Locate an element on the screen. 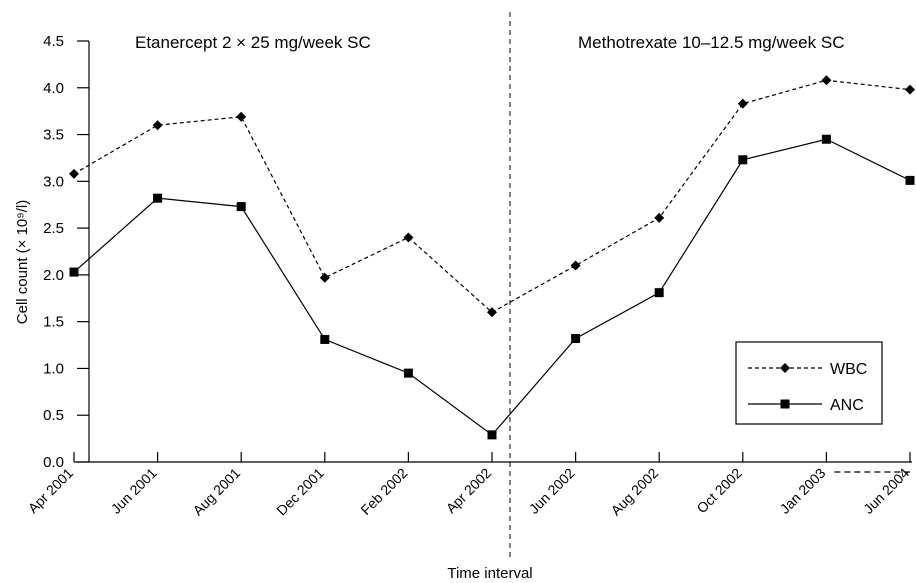 The width and height of the screenshot is (916, 583). x-tick-label: Oct 2002 is located at coordinates (719, 491).